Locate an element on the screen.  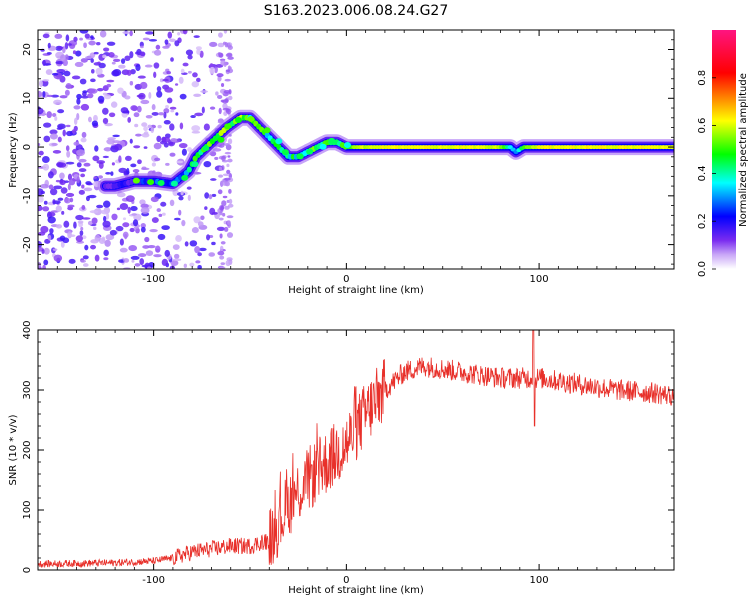
colorbar-tick-label: 0.4 is located at coordinates (702, 173).